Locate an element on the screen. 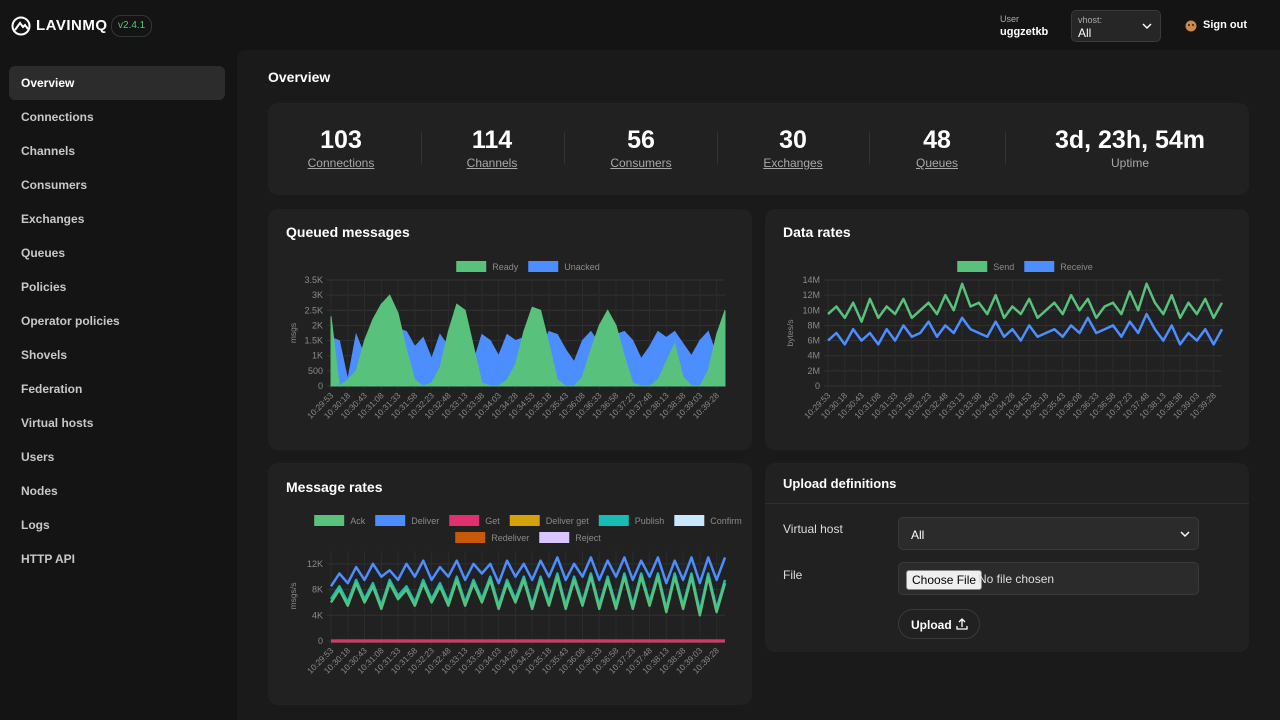 The height and width of the screenshot is (720, 1280). legend-label: Redeliver is located at coordinates (510, 538).